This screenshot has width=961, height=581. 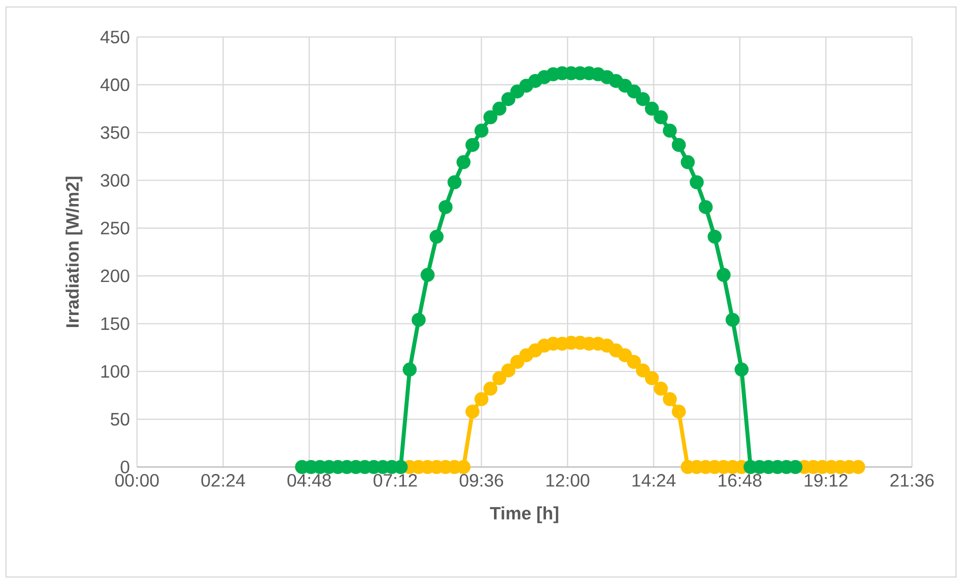 What do you see at coordinates (120, 419) in the screenshot?
I see `y-tick-label: 50` at bounding box center [120, 419].